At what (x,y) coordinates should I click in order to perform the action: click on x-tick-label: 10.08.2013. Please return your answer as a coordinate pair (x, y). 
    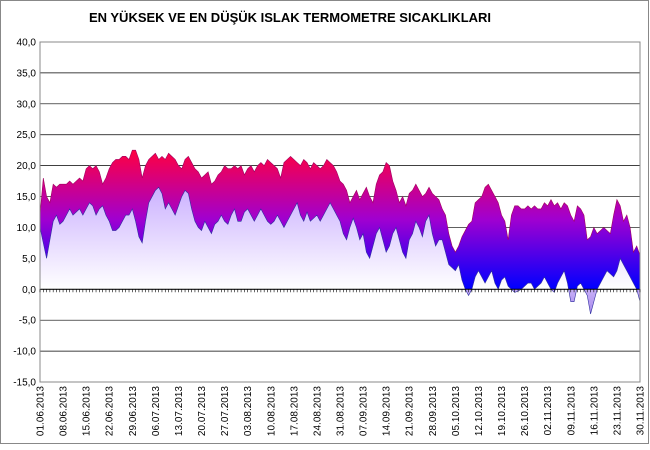
    Looking at the image, I should click on (271, 411).